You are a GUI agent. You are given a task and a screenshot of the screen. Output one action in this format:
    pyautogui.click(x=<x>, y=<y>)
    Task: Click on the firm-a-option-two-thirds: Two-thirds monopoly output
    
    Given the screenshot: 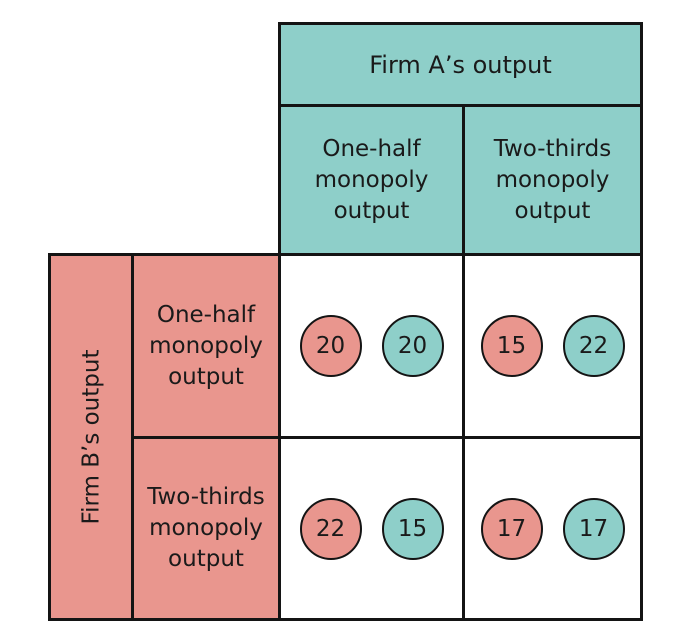 What is the action you would take?
    pyautogui.click(x=552, y=180)
    